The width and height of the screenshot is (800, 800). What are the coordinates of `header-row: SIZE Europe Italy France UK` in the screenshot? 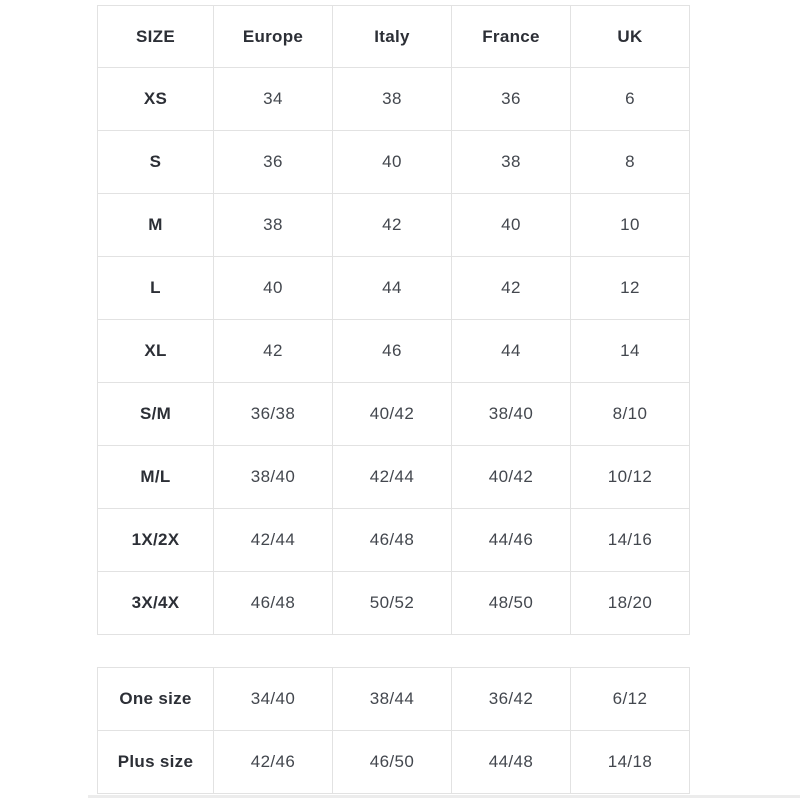 It's located at (393, 36).